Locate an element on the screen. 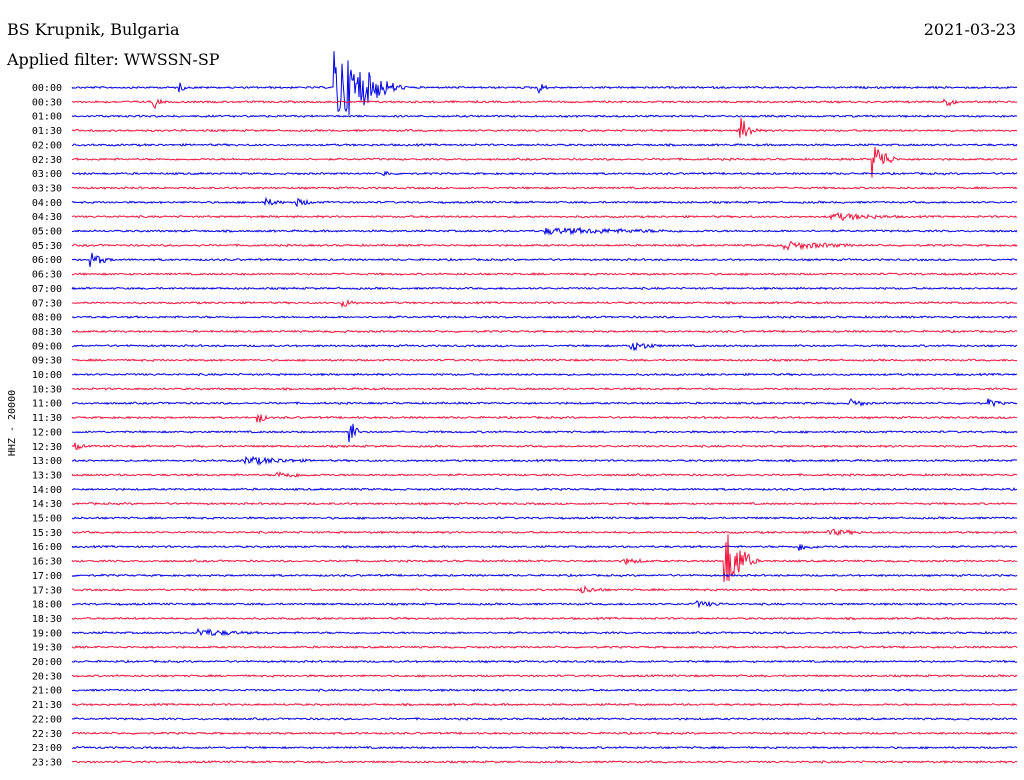 The width and height of the screenshot is (1024, 780). trace-time-label: 12:00 is located at coordinates (47, 432).